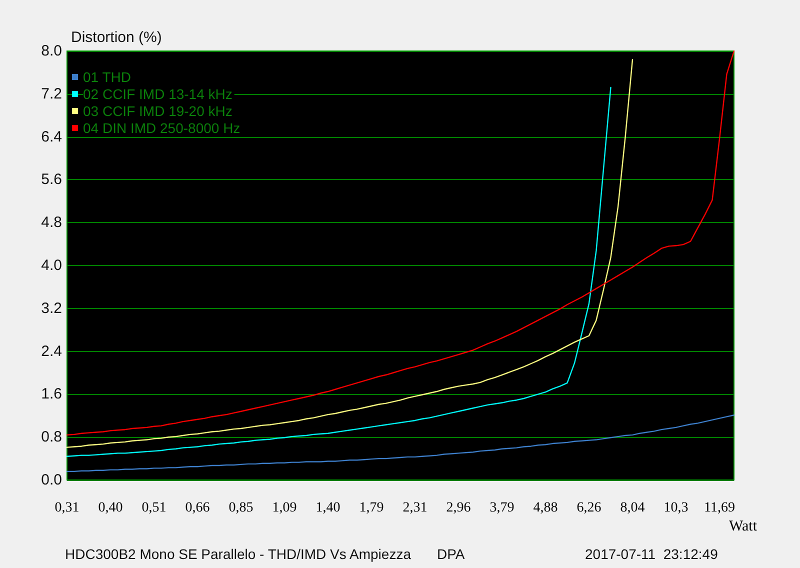 This screenshot has width=800, height=568. Describe the element at coordinates (51, 179) in the screenshot. I see `y-tick-label: 5.6` at that location.